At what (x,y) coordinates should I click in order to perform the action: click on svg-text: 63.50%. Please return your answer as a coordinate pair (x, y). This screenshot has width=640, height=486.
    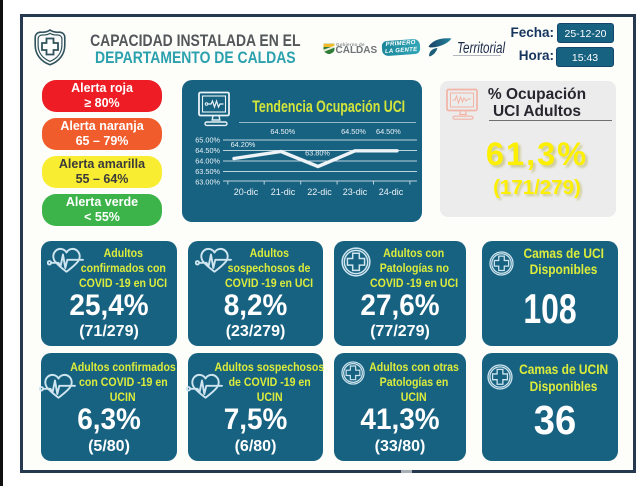
    Looking at the image, I should click on (207, 171).